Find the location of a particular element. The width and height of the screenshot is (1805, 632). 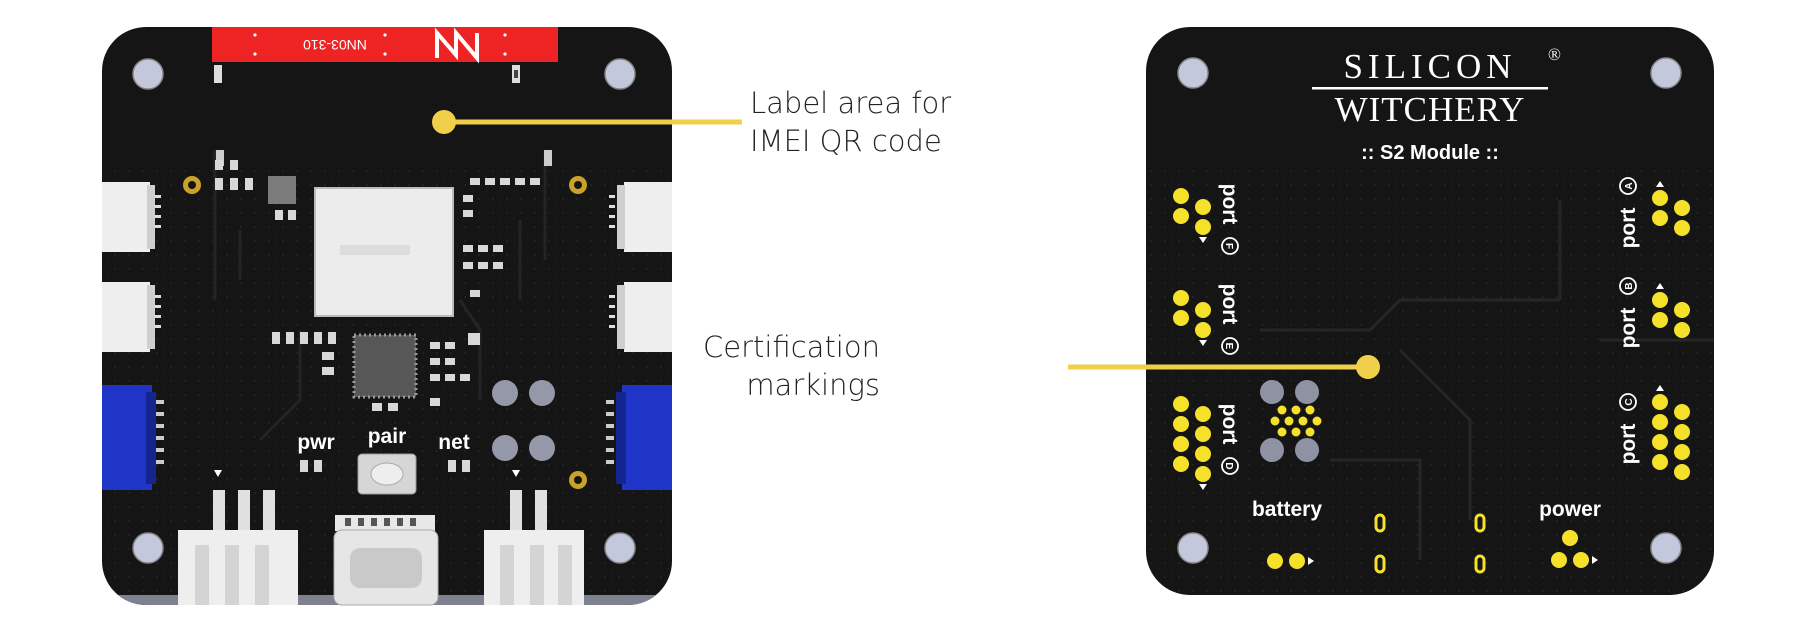

port-f-label: port F is located at coordinates (1229, 219).